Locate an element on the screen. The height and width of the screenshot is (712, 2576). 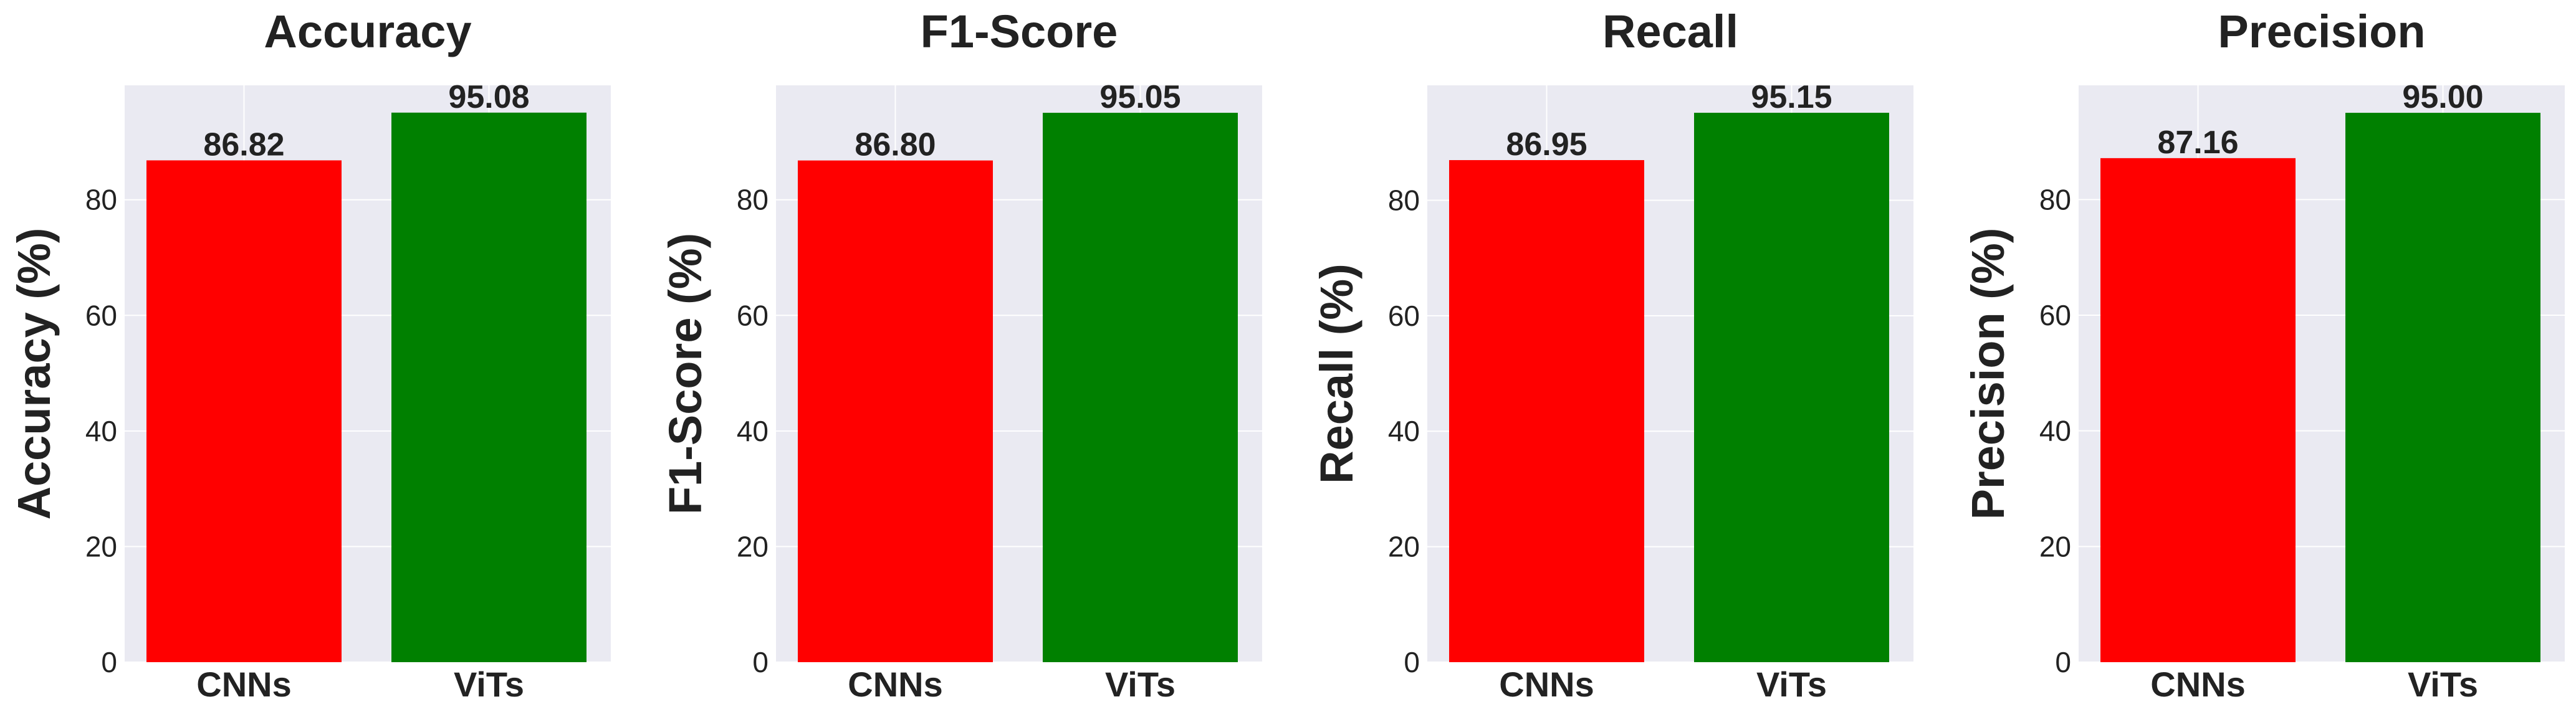
value-label: 86.82 is located at coordinates (244, 144).